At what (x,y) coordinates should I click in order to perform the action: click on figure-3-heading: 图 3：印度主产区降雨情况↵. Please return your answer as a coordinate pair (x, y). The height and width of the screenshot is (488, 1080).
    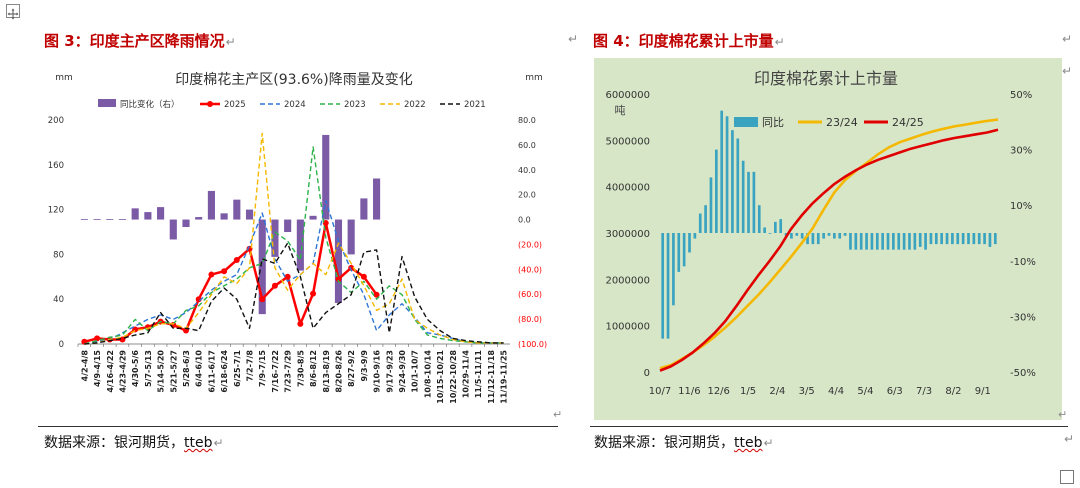
    Looking at the image, I should click on (140, 40).